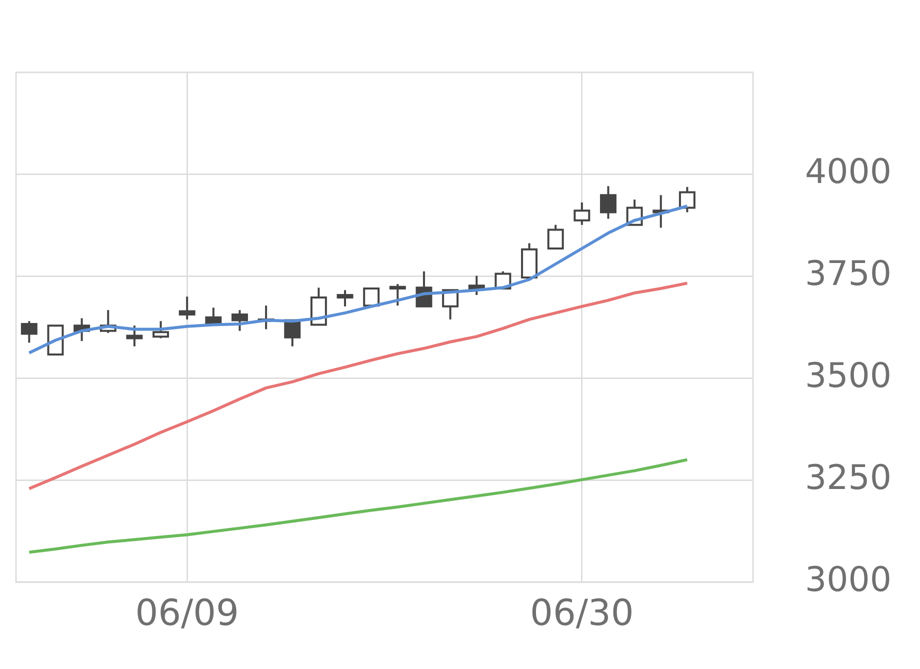 This screenshot has width=920, height=669. What do you see at coordinates (848, 376) in the screenshot?
I see `y-tick-label: 3500` at bounding box center [848, 376].